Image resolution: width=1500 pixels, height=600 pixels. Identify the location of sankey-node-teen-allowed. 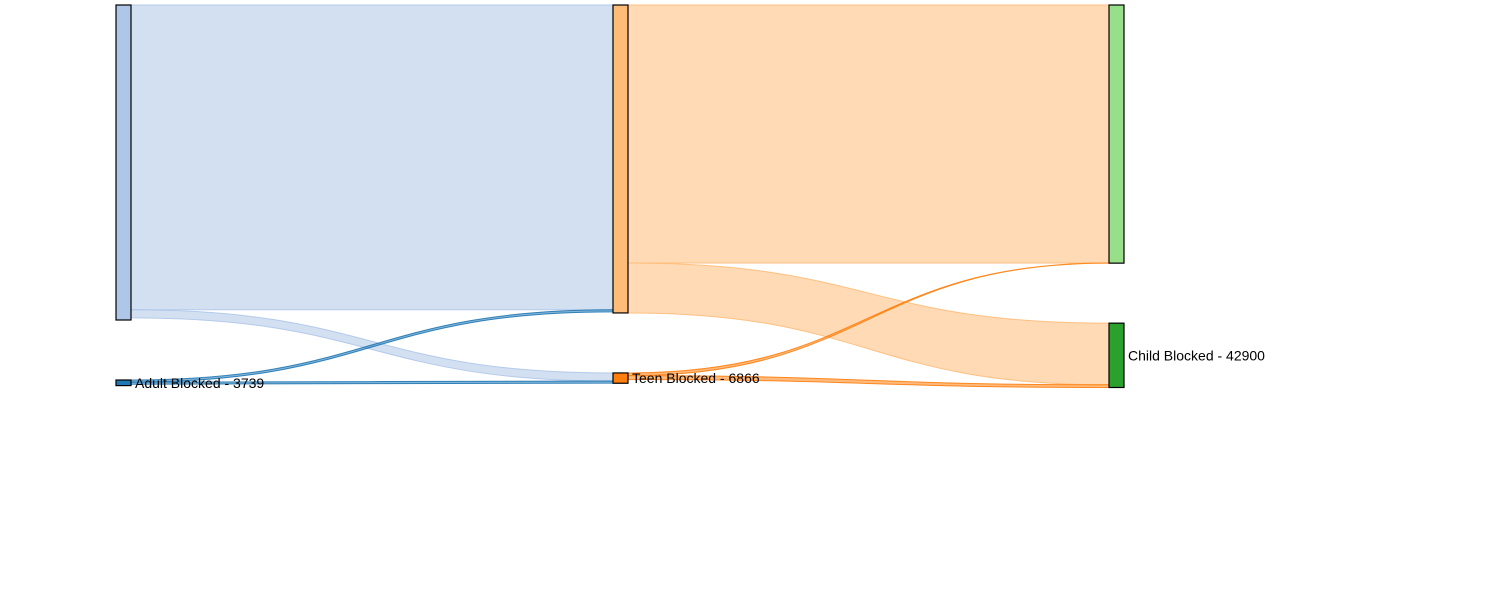
(620, 159).